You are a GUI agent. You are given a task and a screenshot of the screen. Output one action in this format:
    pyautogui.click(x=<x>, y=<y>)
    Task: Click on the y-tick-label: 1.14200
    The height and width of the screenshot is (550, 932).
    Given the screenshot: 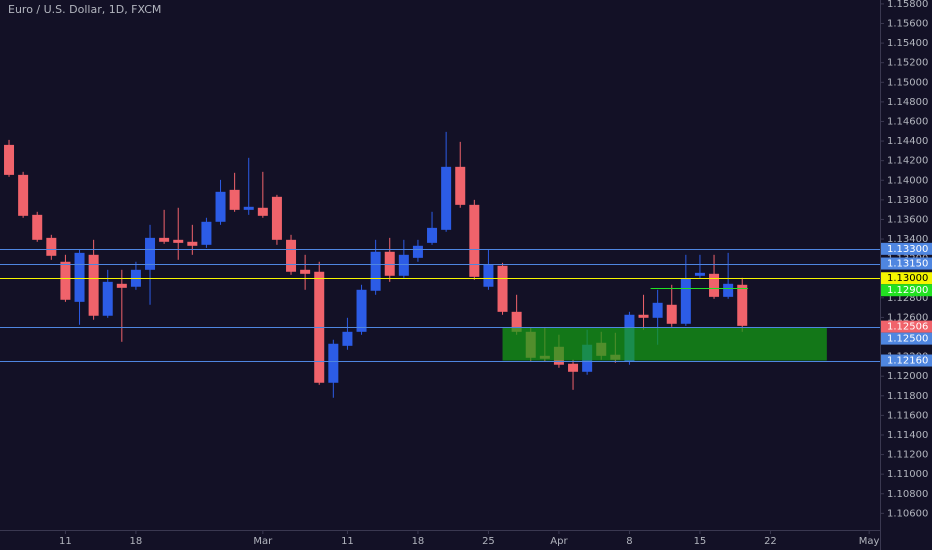 What is the action you would take?
    pyautogui.click(x=907, y=161)
    